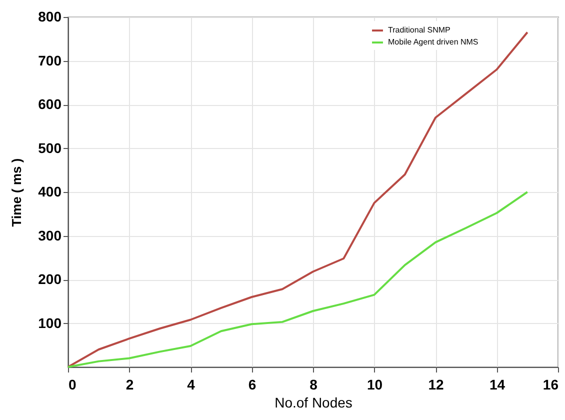 The image size is (565, 420). I want to click on y-tick-label: 500, so click(50, 148).